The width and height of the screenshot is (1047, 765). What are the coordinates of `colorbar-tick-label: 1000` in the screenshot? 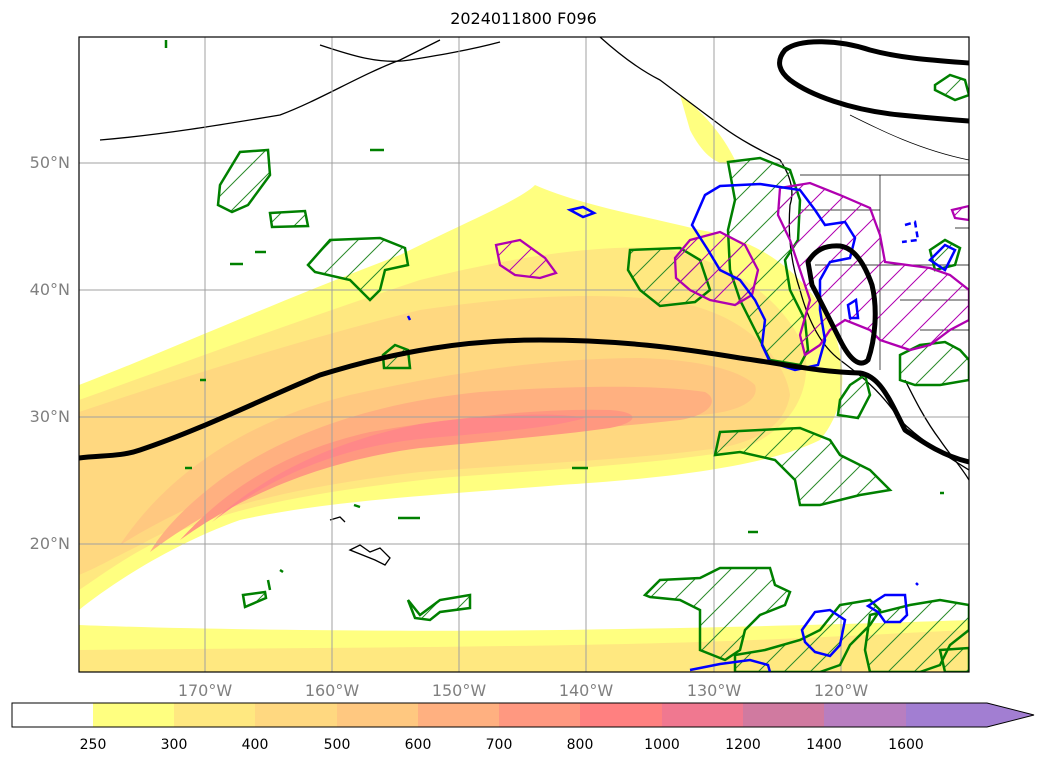 It's located at (662, 745).